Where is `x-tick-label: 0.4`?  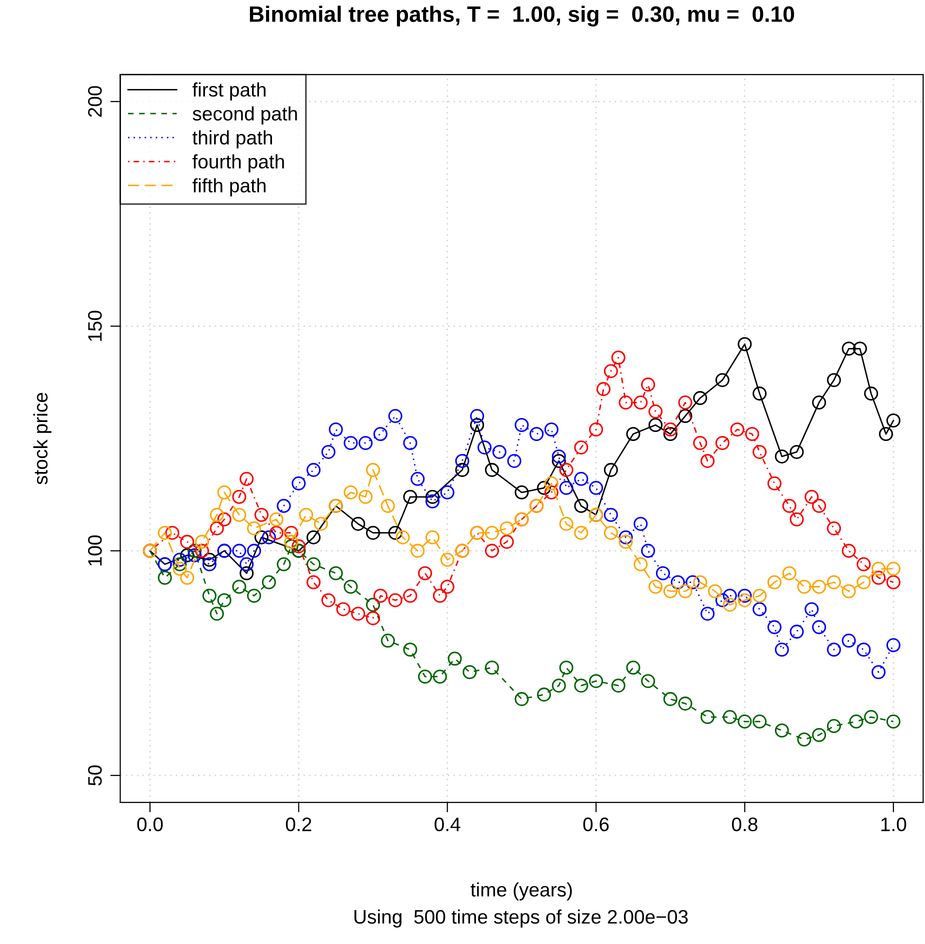
x-tick-label: 0.4 is located at coordinates (447, 824).